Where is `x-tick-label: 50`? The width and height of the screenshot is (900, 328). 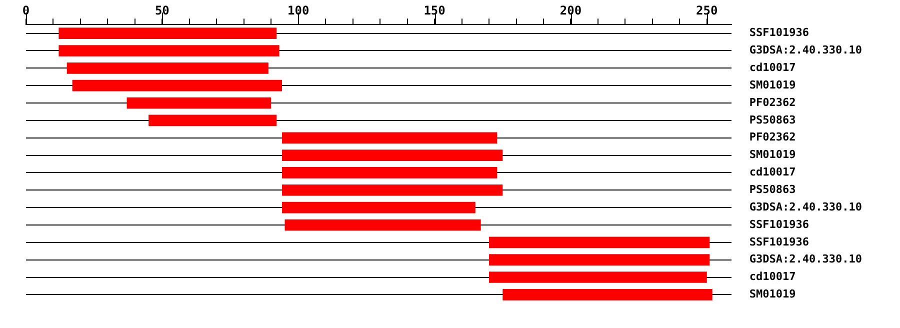 x-tick-label: 50 is located at coordinates (162, 11).